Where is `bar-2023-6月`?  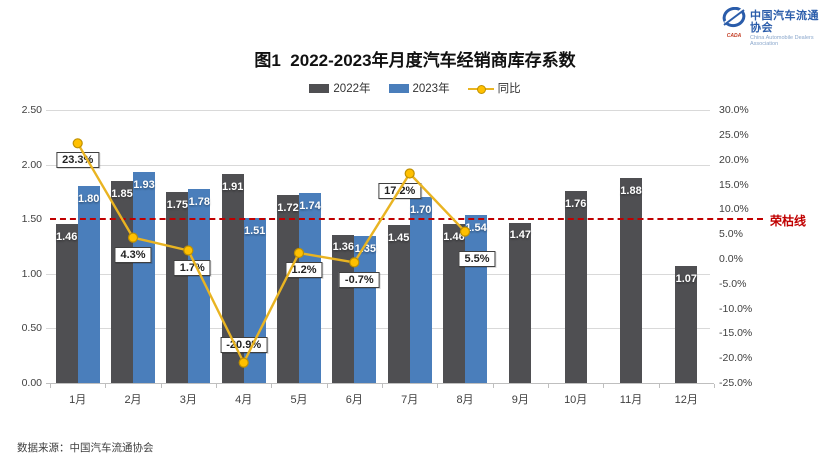
bar-2023-6月 is located at coordinates (365, 309).